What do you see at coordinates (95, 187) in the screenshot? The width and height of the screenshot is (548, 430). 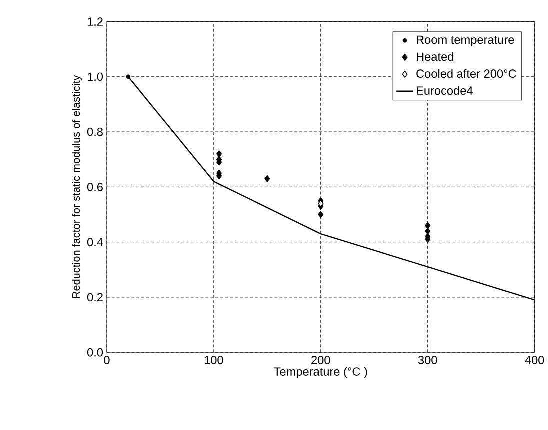 I see `y-tick-label: 0.6` at bounding box center [95, 187].